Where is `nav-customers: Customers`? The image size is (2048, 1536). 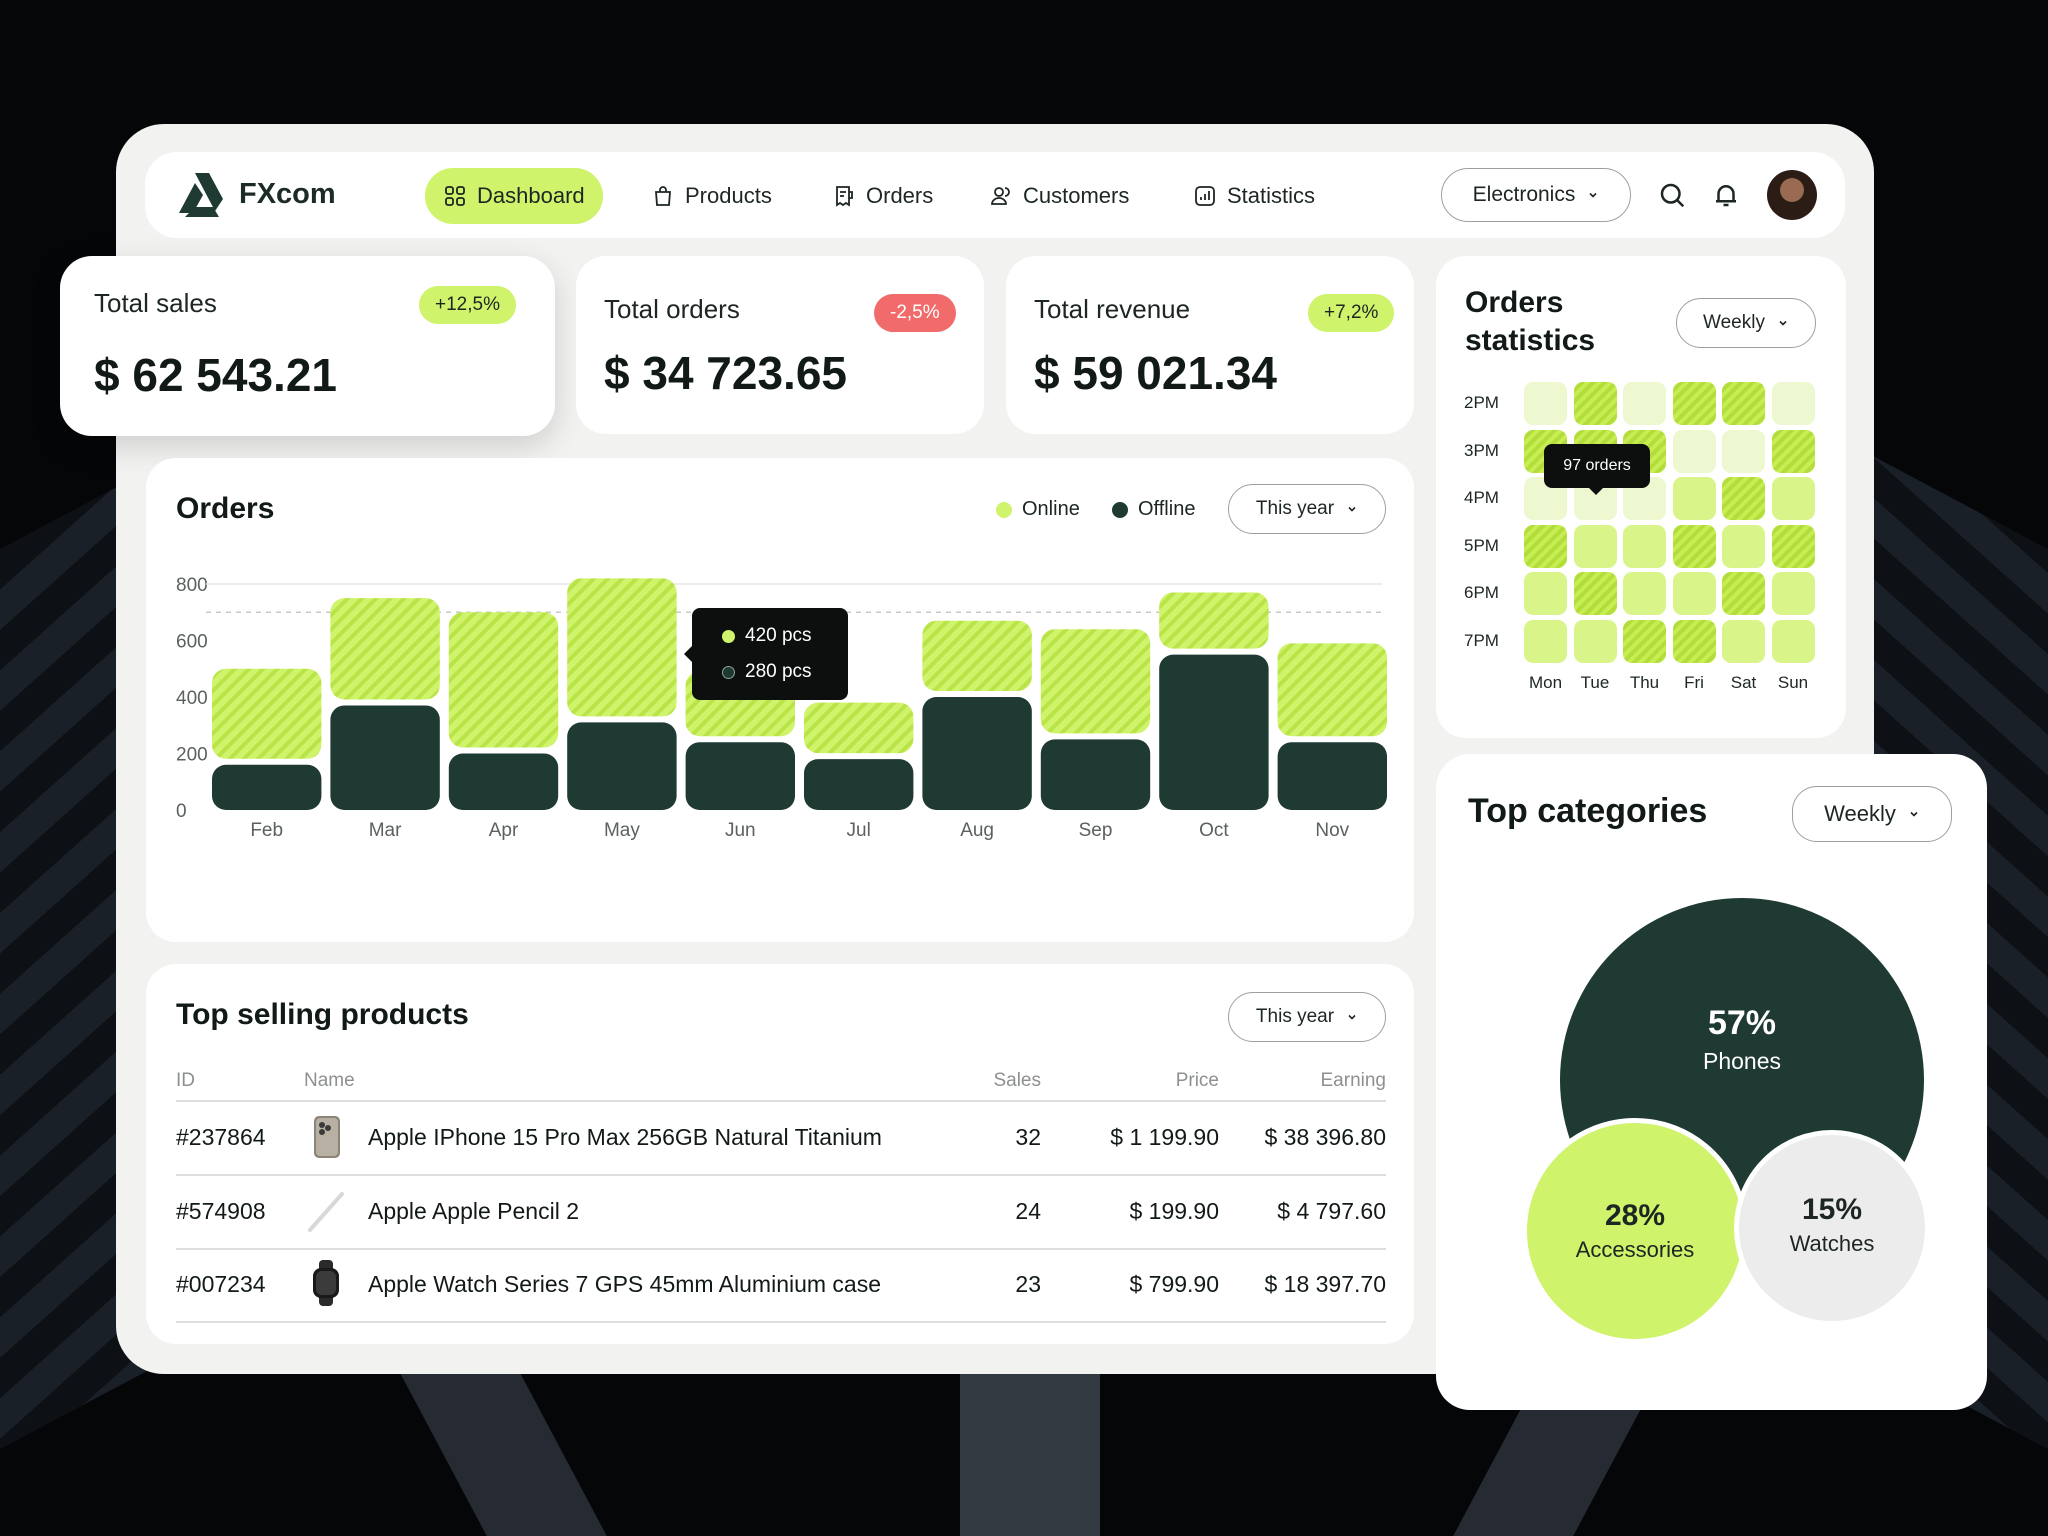
nav-customers: Customers is located at coordinates (1059, 196).